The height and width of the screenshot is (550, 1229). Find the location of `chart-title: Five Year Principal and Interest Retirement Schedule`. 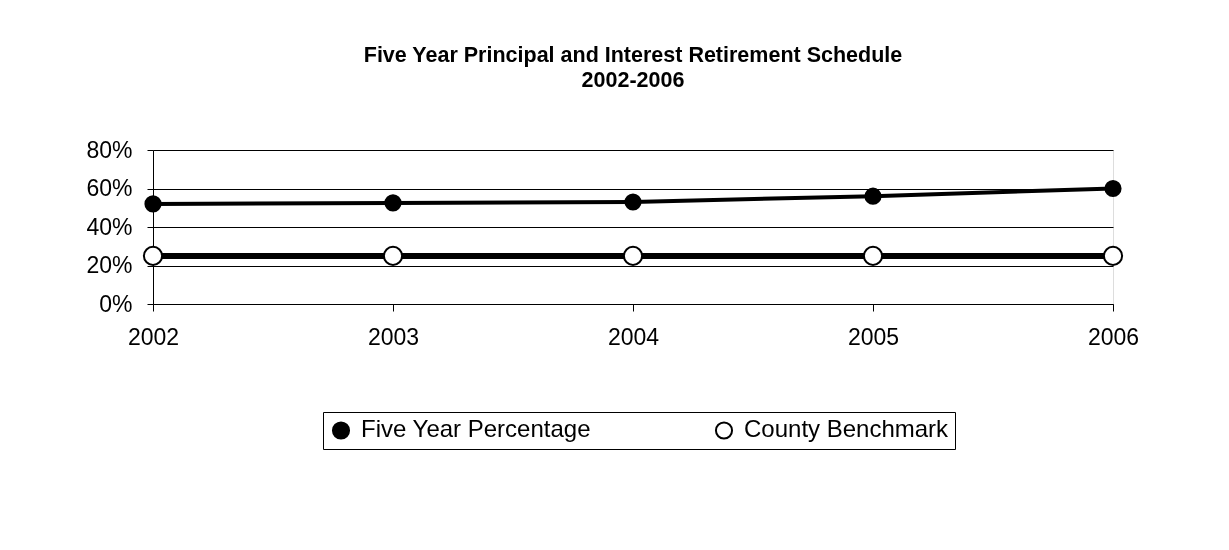

chart-title: Five Year Principal and Interest Retirement Schedule is located at coordinates (633, 55).